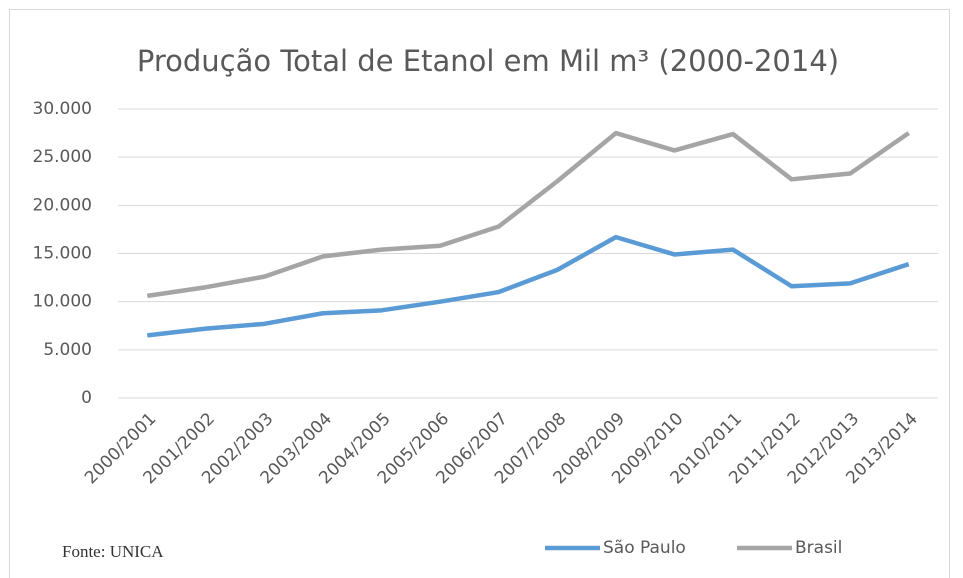 Image resolution: width=963 pixels, height=578 pixels. What do you see at coordinates (62, 109) in the screenshot?
I see `y-tick-label: 30.000` at bounding box center [62, 109].